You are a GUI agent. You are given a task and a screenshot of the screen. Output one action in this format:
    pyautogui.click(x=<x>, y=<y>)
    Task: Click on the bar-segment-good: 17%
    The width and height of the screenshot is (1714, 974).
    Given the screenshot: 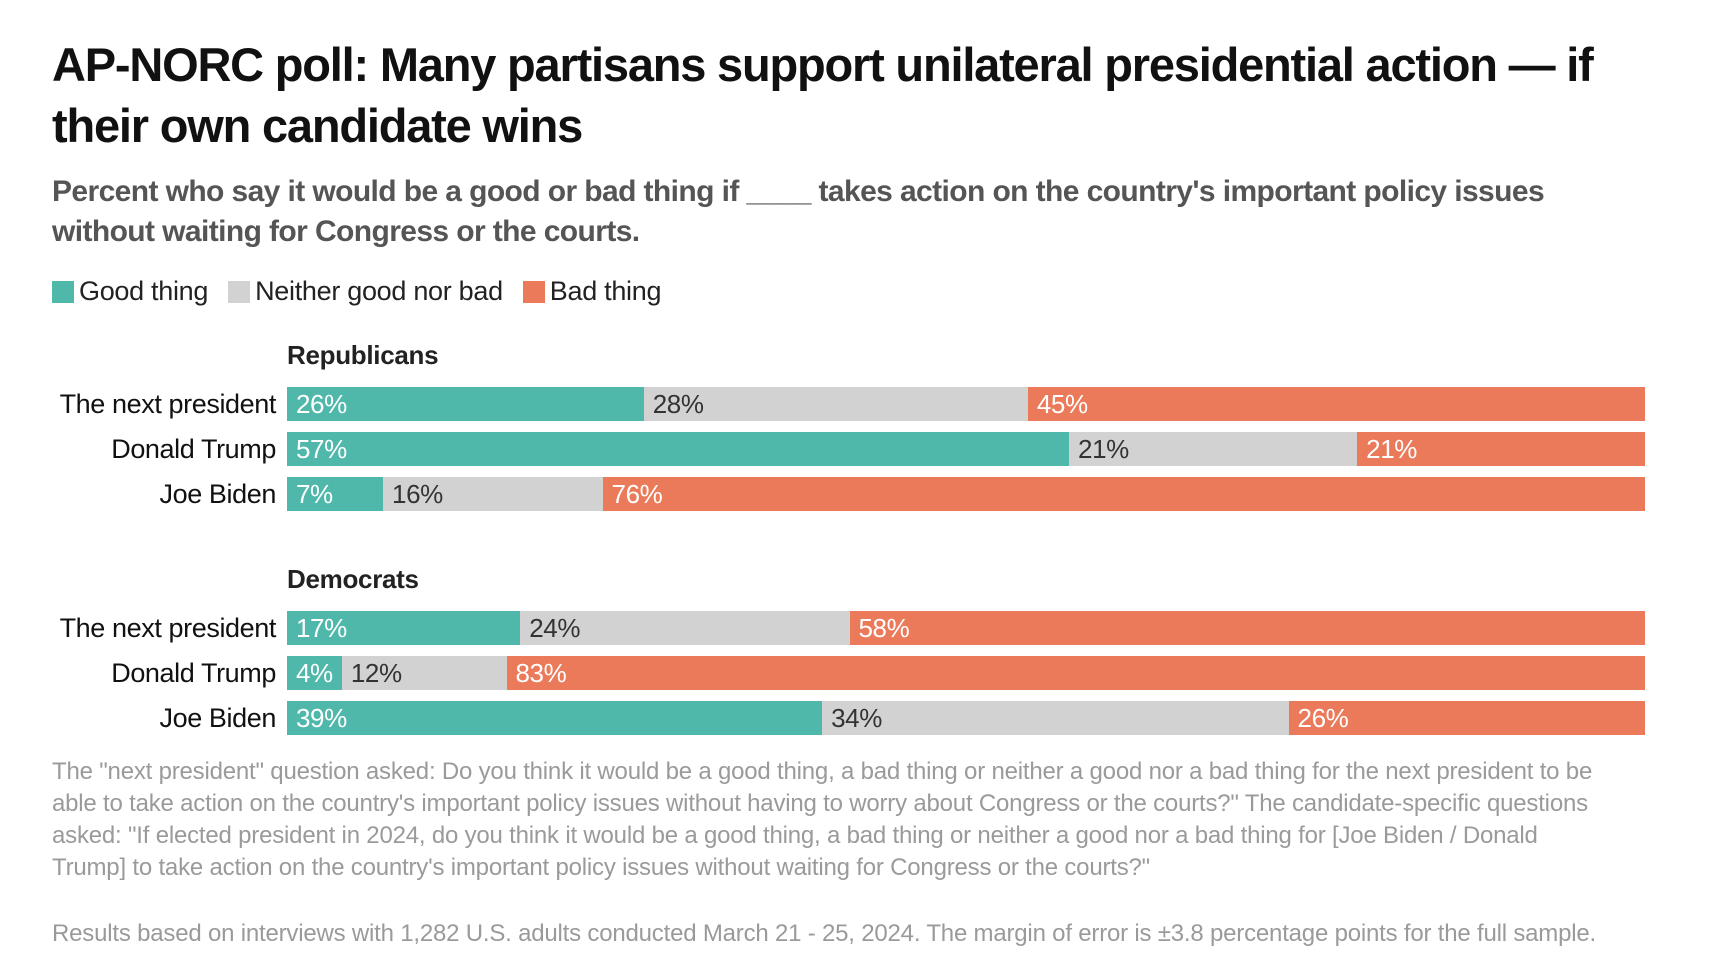 What is the action you would take?
    pyautogui.click(x=404, y=628)
    